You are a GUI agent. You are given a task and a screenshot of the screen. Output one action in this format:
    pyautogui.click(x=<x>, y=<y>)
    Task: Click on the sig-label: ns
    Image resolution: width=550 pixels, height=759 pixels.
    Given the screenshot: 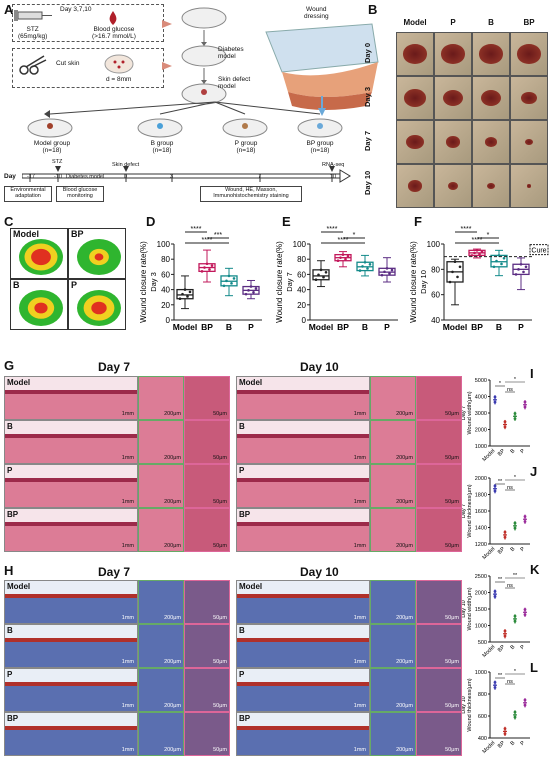 What is the action you would take?
    pyautogui.click(x=510, y=586)
    